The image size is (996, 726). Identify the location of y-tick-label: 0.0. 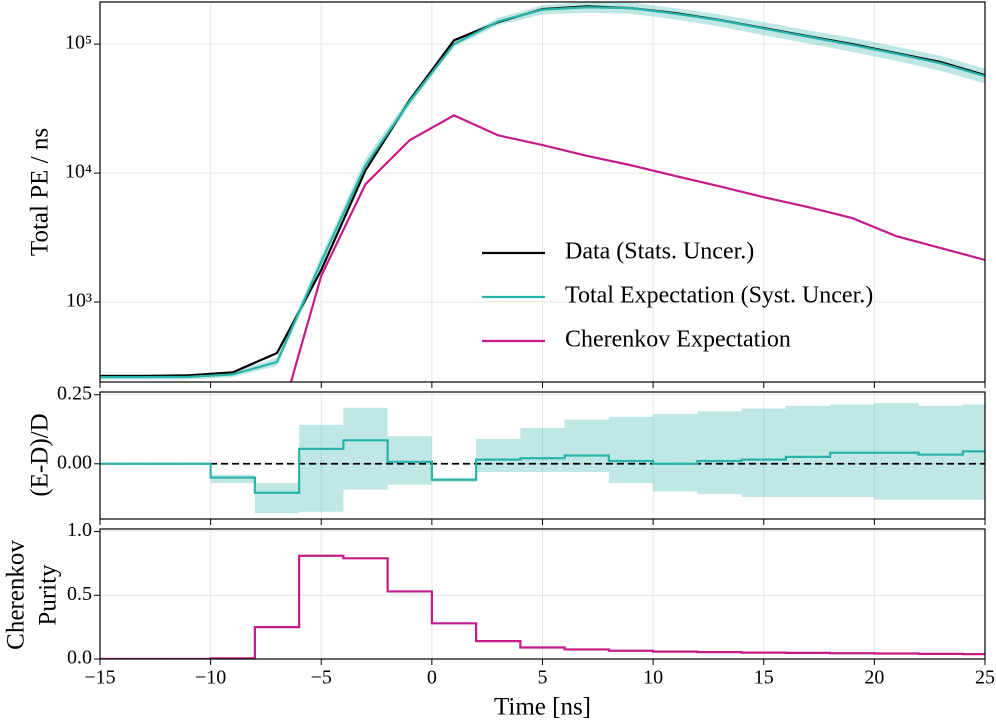
(79, 658).